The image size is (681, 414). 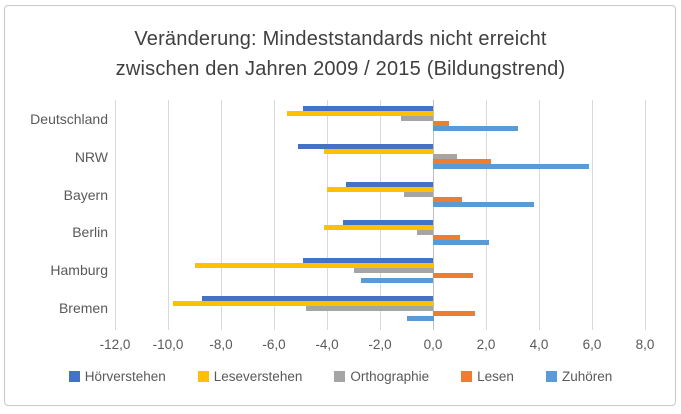 I want to click on x-tick-label: 8,0, so click(x=645, y=344).